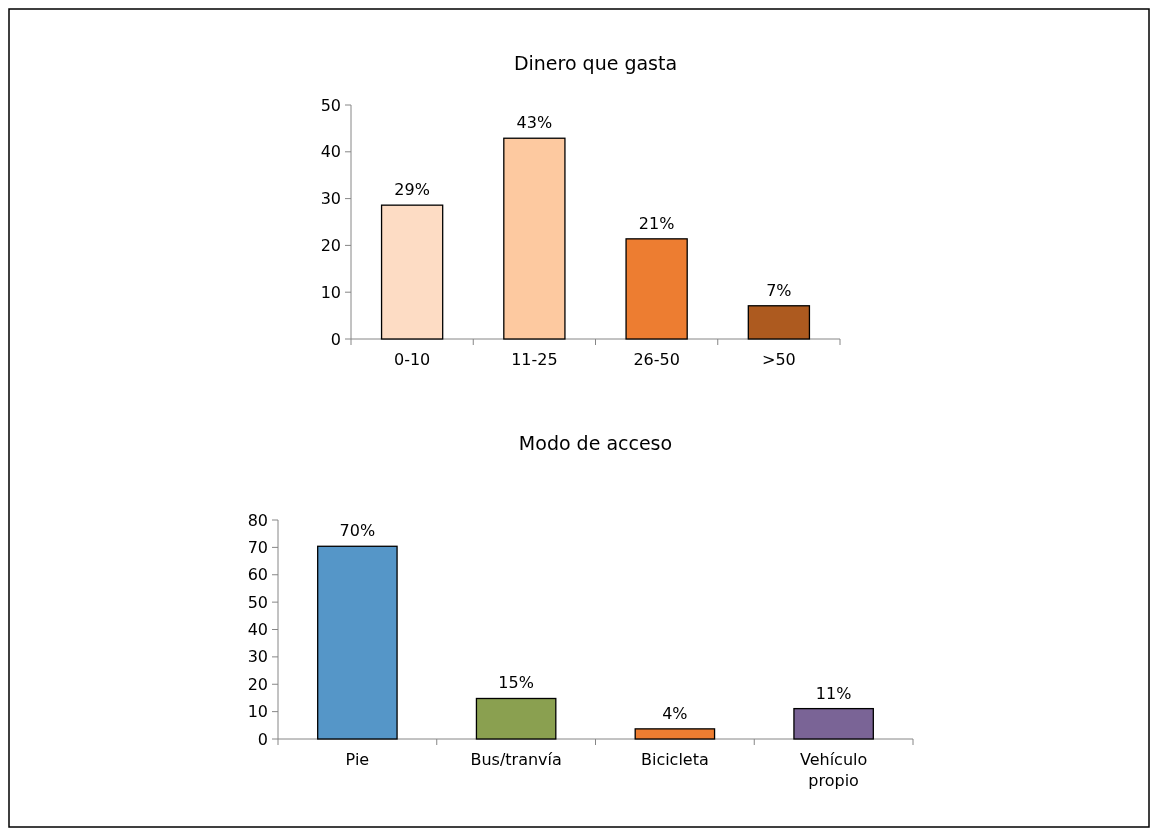  What do you see at coordinates (675, 713) in the screenshot?
I see `data-label: 4%` at bounding box center [675, 713].